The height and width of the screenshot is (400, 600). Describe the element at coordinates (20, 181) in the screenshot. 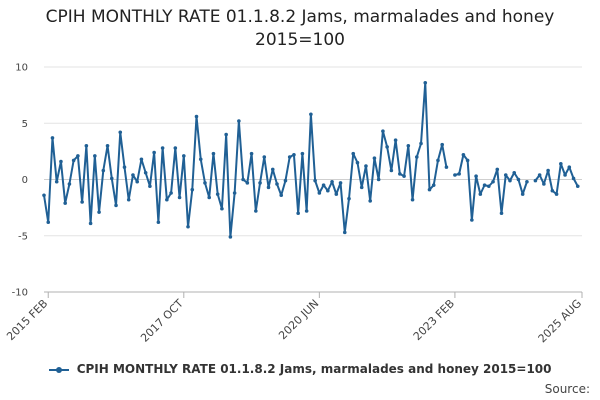

I see `y-axis-ticks: 10 5 0 -5 -10` at that location.